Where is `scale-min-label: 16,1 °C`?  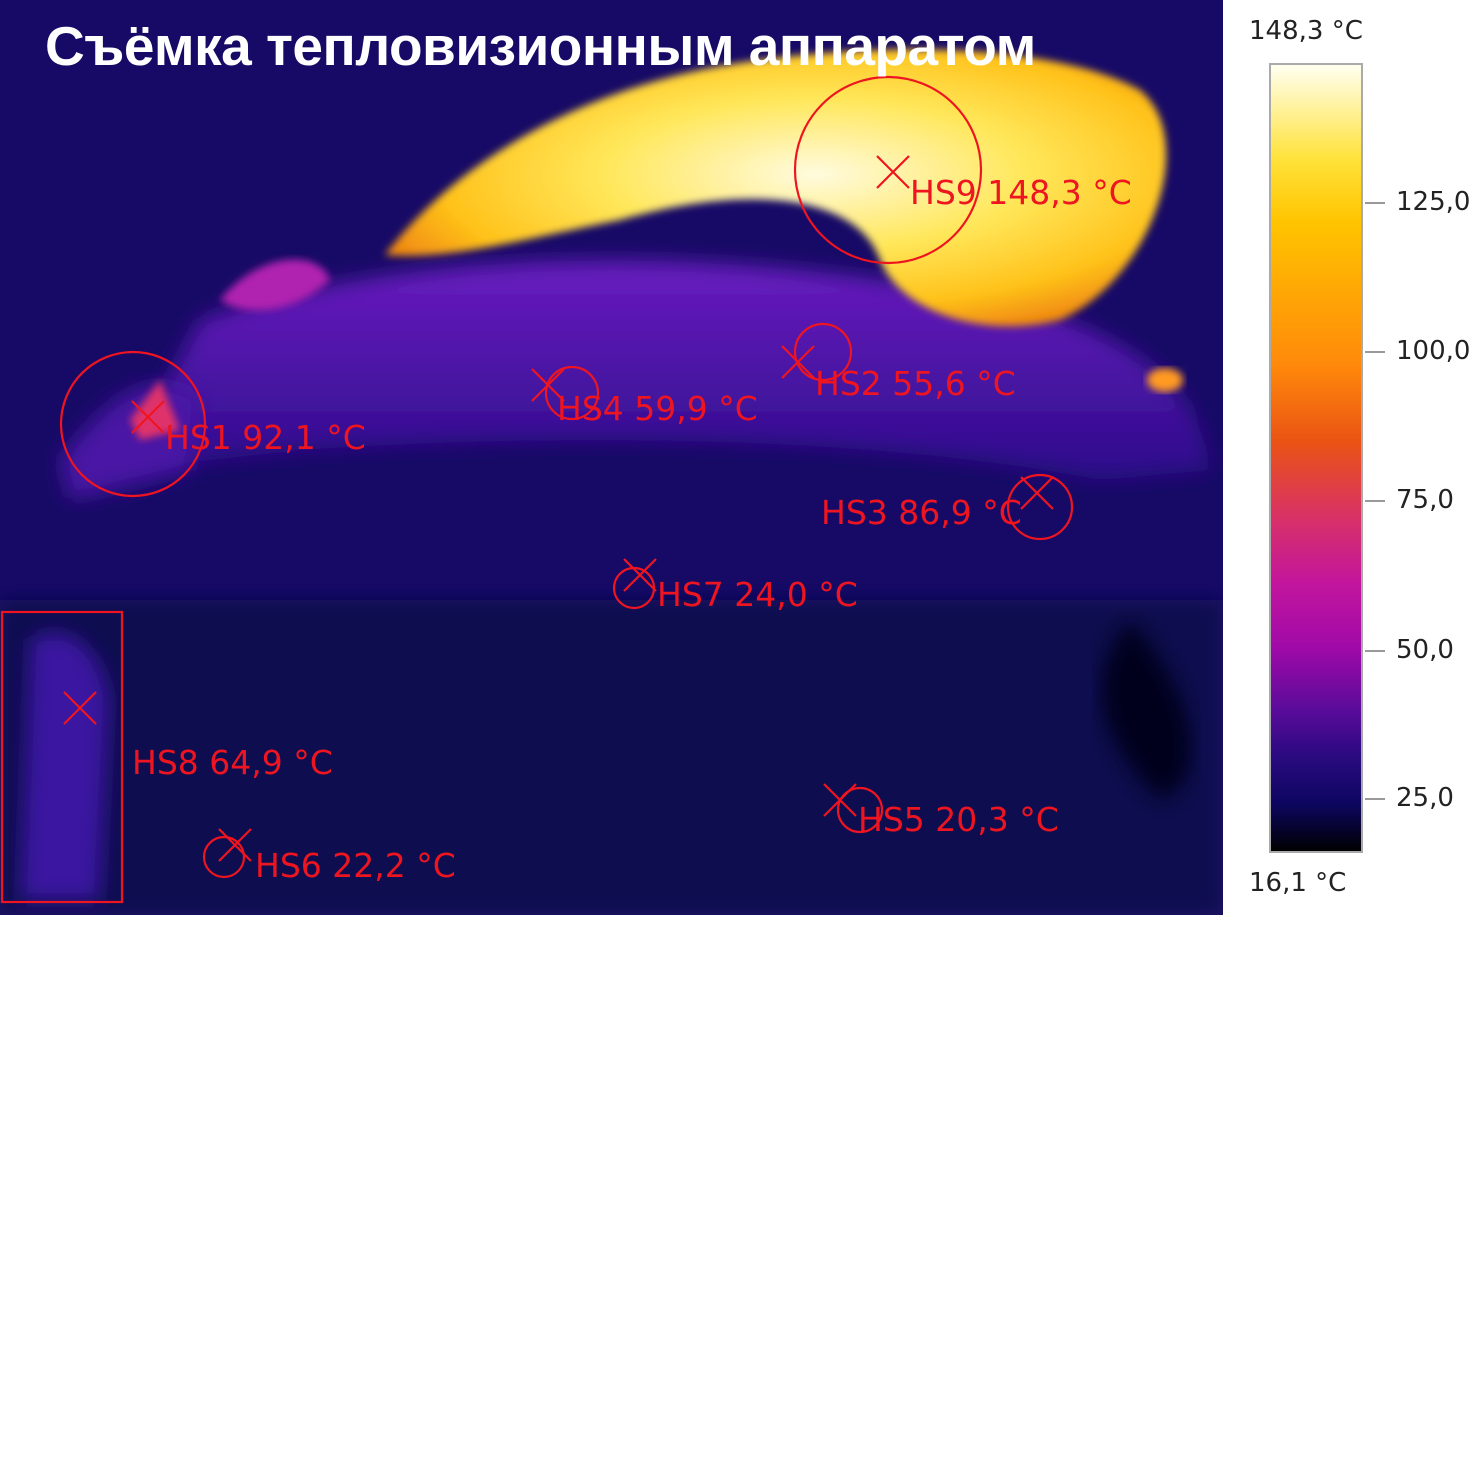 scale-min-label: 16,1 °C is located at coordinates (1298, 883).